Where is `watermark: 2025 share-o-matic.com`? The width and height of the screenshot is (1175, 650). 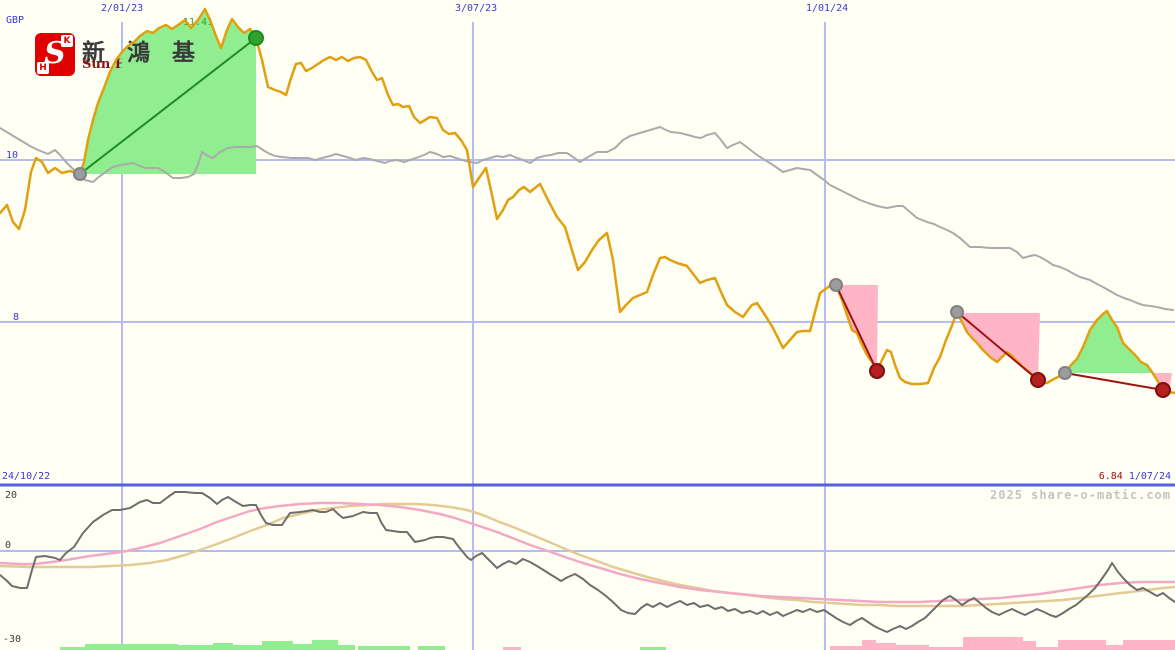
watermark: 2025 share-o-matic.com is located at coordinates (1080, 495).